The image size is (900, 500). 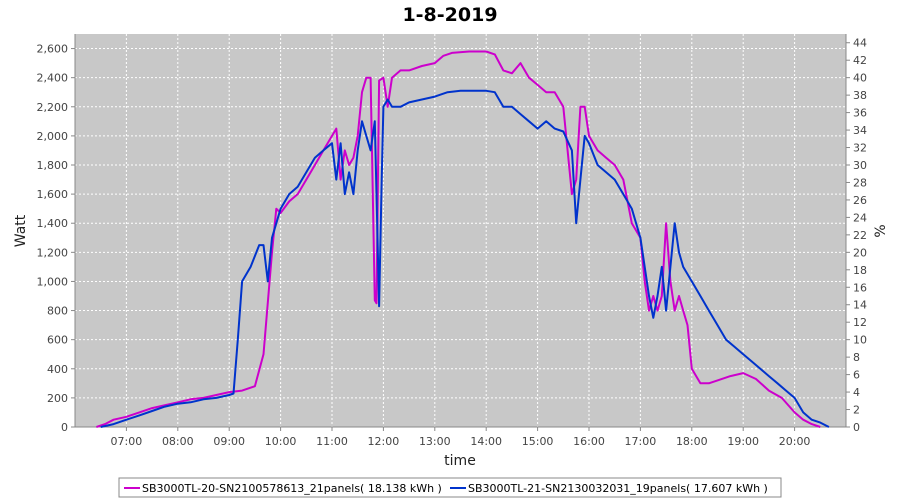 What do you see at coordinates (53, 49) in the screenshot?
I see `y-tick-label: 2,600` at bounding box center [53, 49].